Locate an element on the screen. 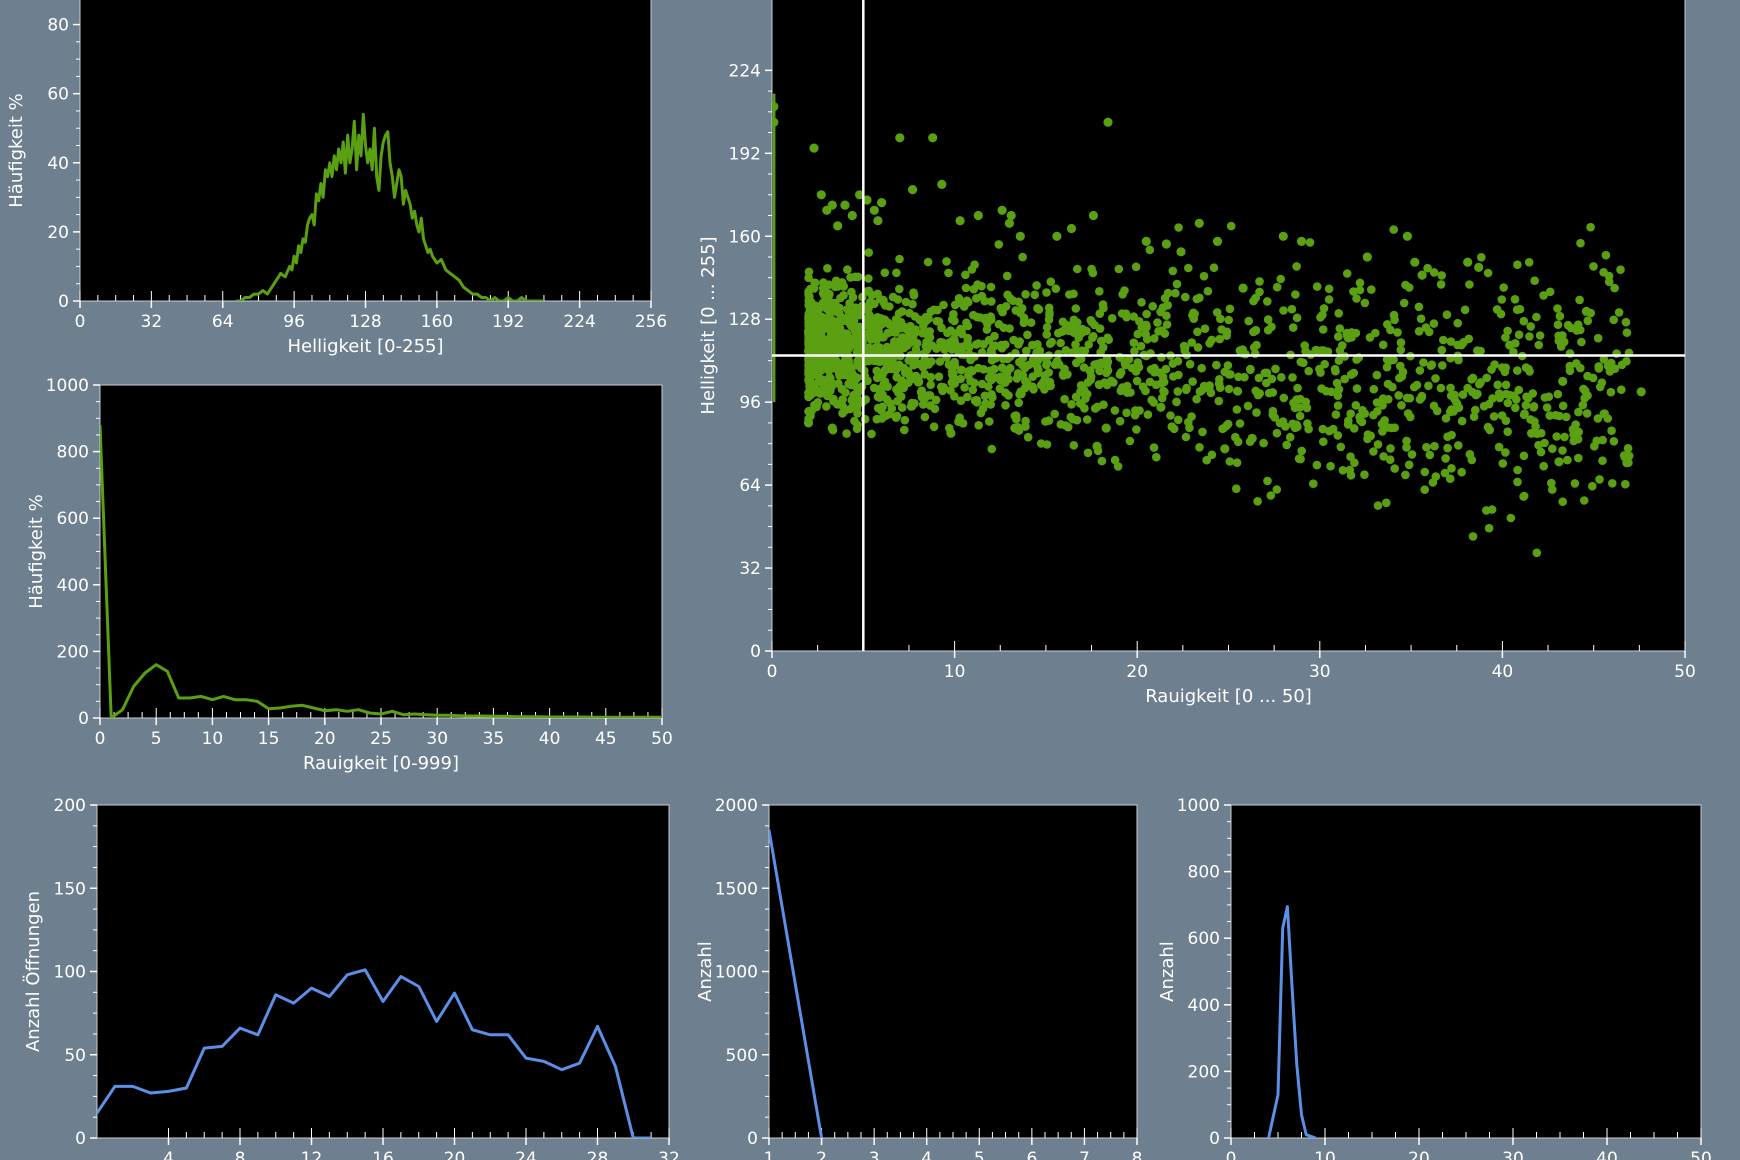 This screenshot has width=1740, height=1160. x-tick-label: 10 is located at coordinates (213, 739).